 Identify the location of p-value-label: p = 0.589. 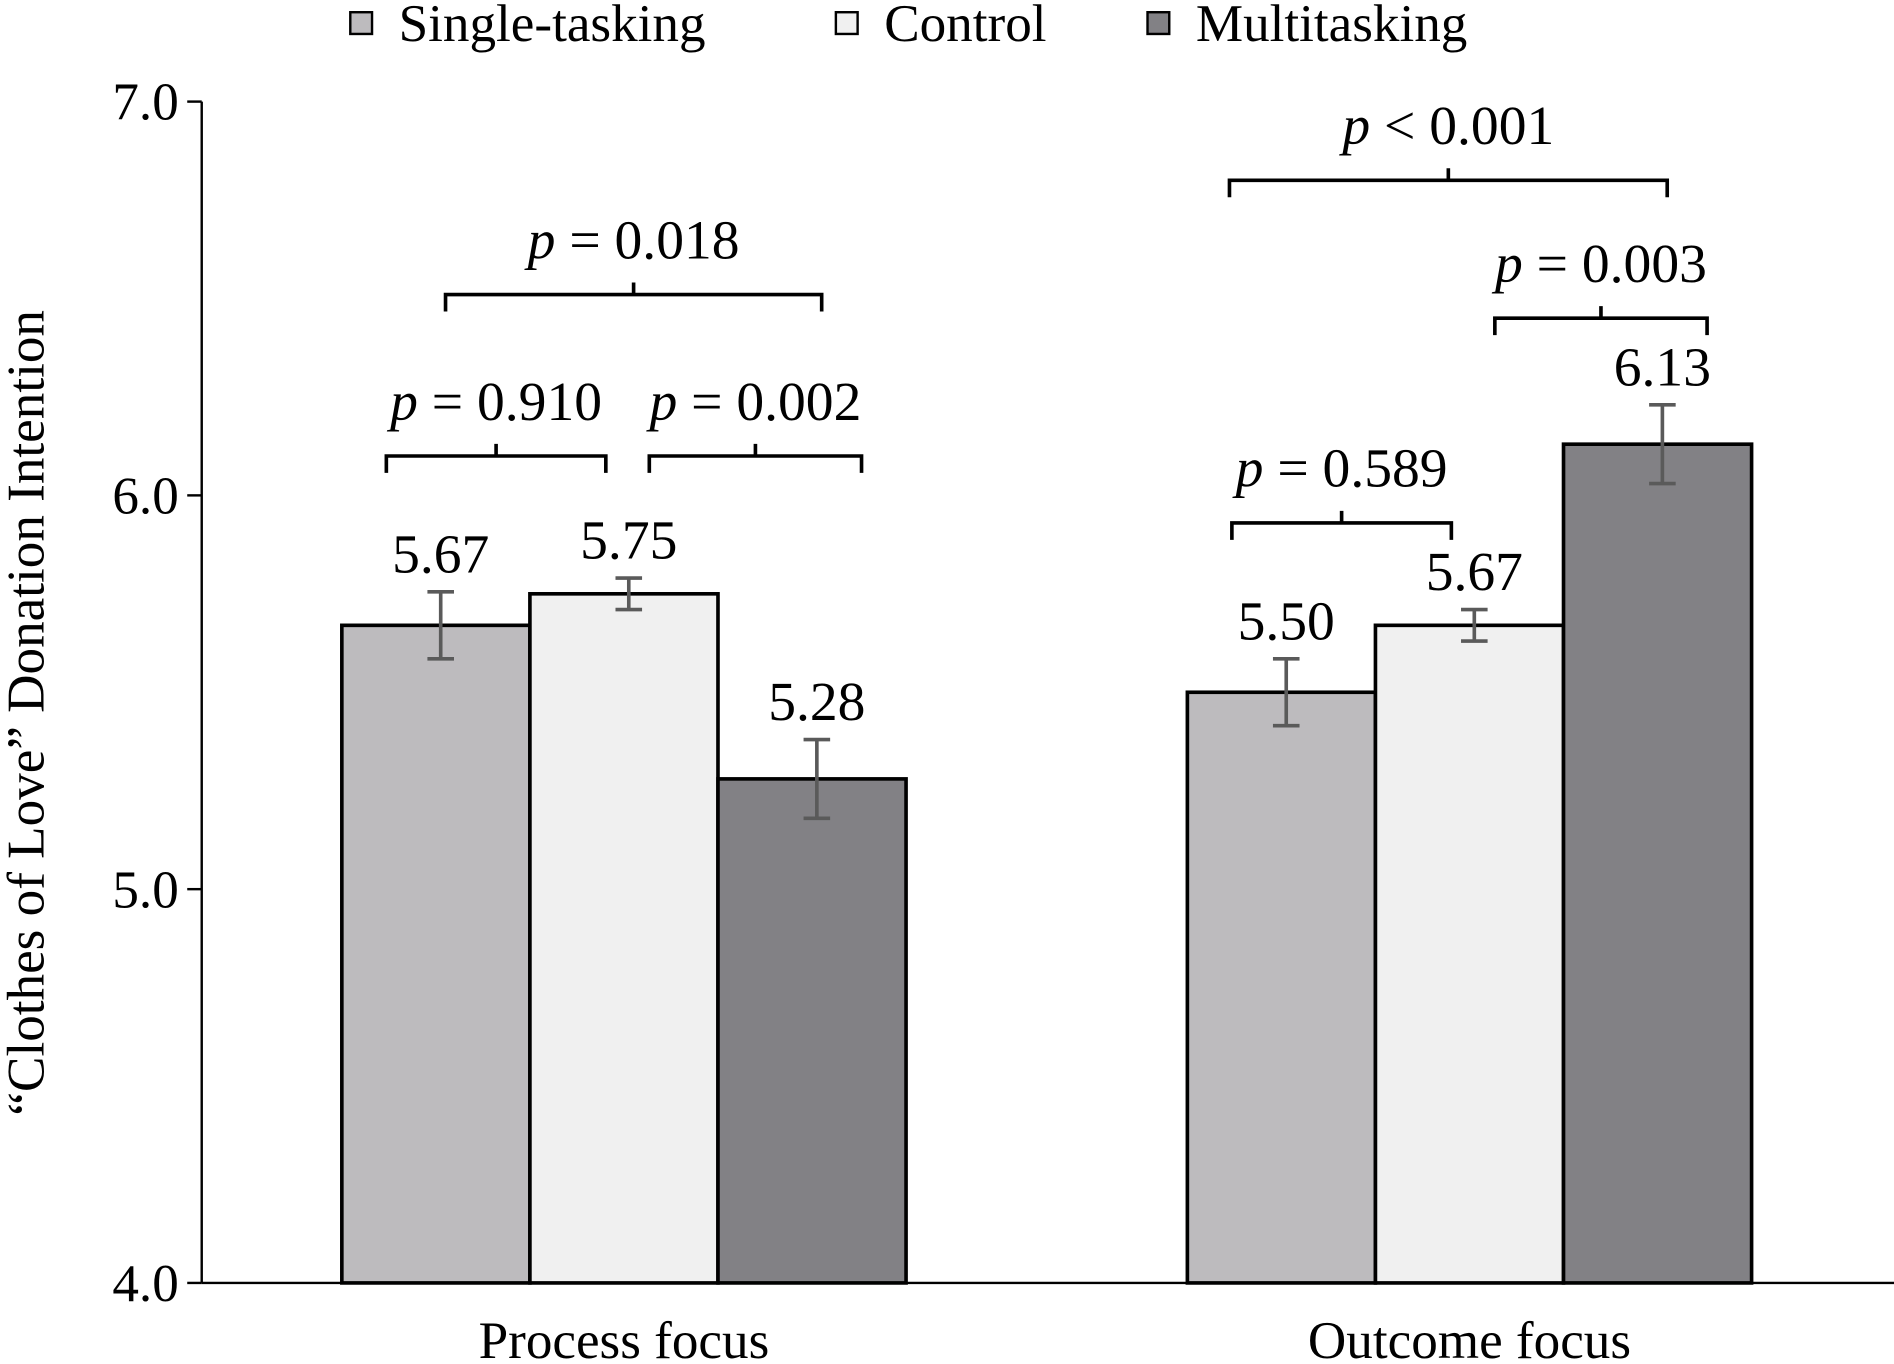
(1340, 469).